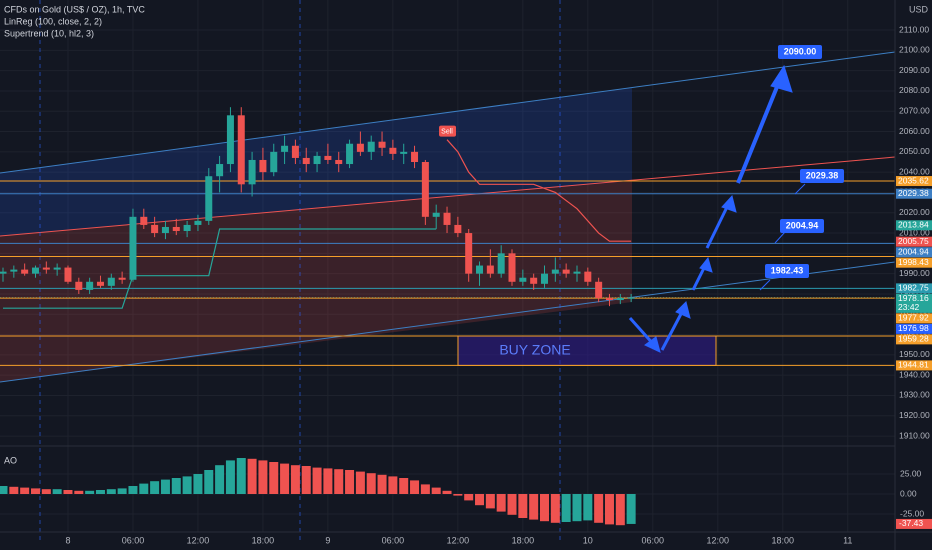 Image resolution: width=932 pixels, height=550 pixels. What do you see at coordinates (911, 473) in the screenshot?
I see `y-tick-label: 25.00` at bounding box center [911, 473].